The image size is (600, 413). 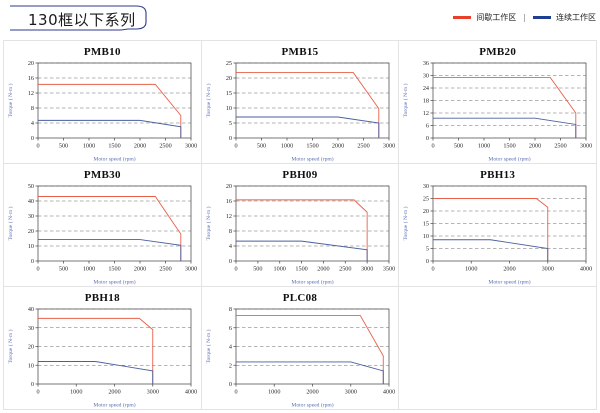 I want to click on legend-label-intermittent: 间歇工作区, so click(x=496, y=17).